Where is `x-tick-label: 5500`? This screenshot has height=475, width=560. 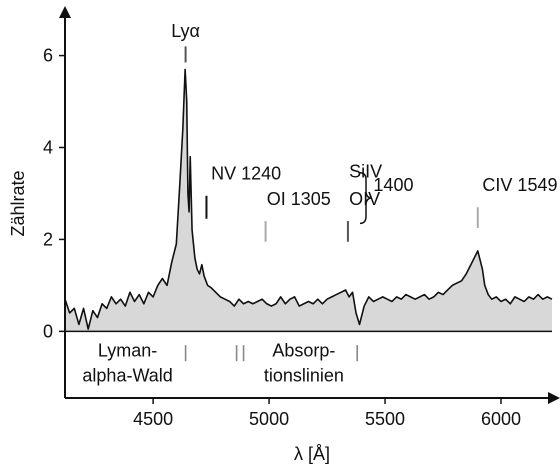
x-tick-label: 5500 is located at coordinates (385, 419).